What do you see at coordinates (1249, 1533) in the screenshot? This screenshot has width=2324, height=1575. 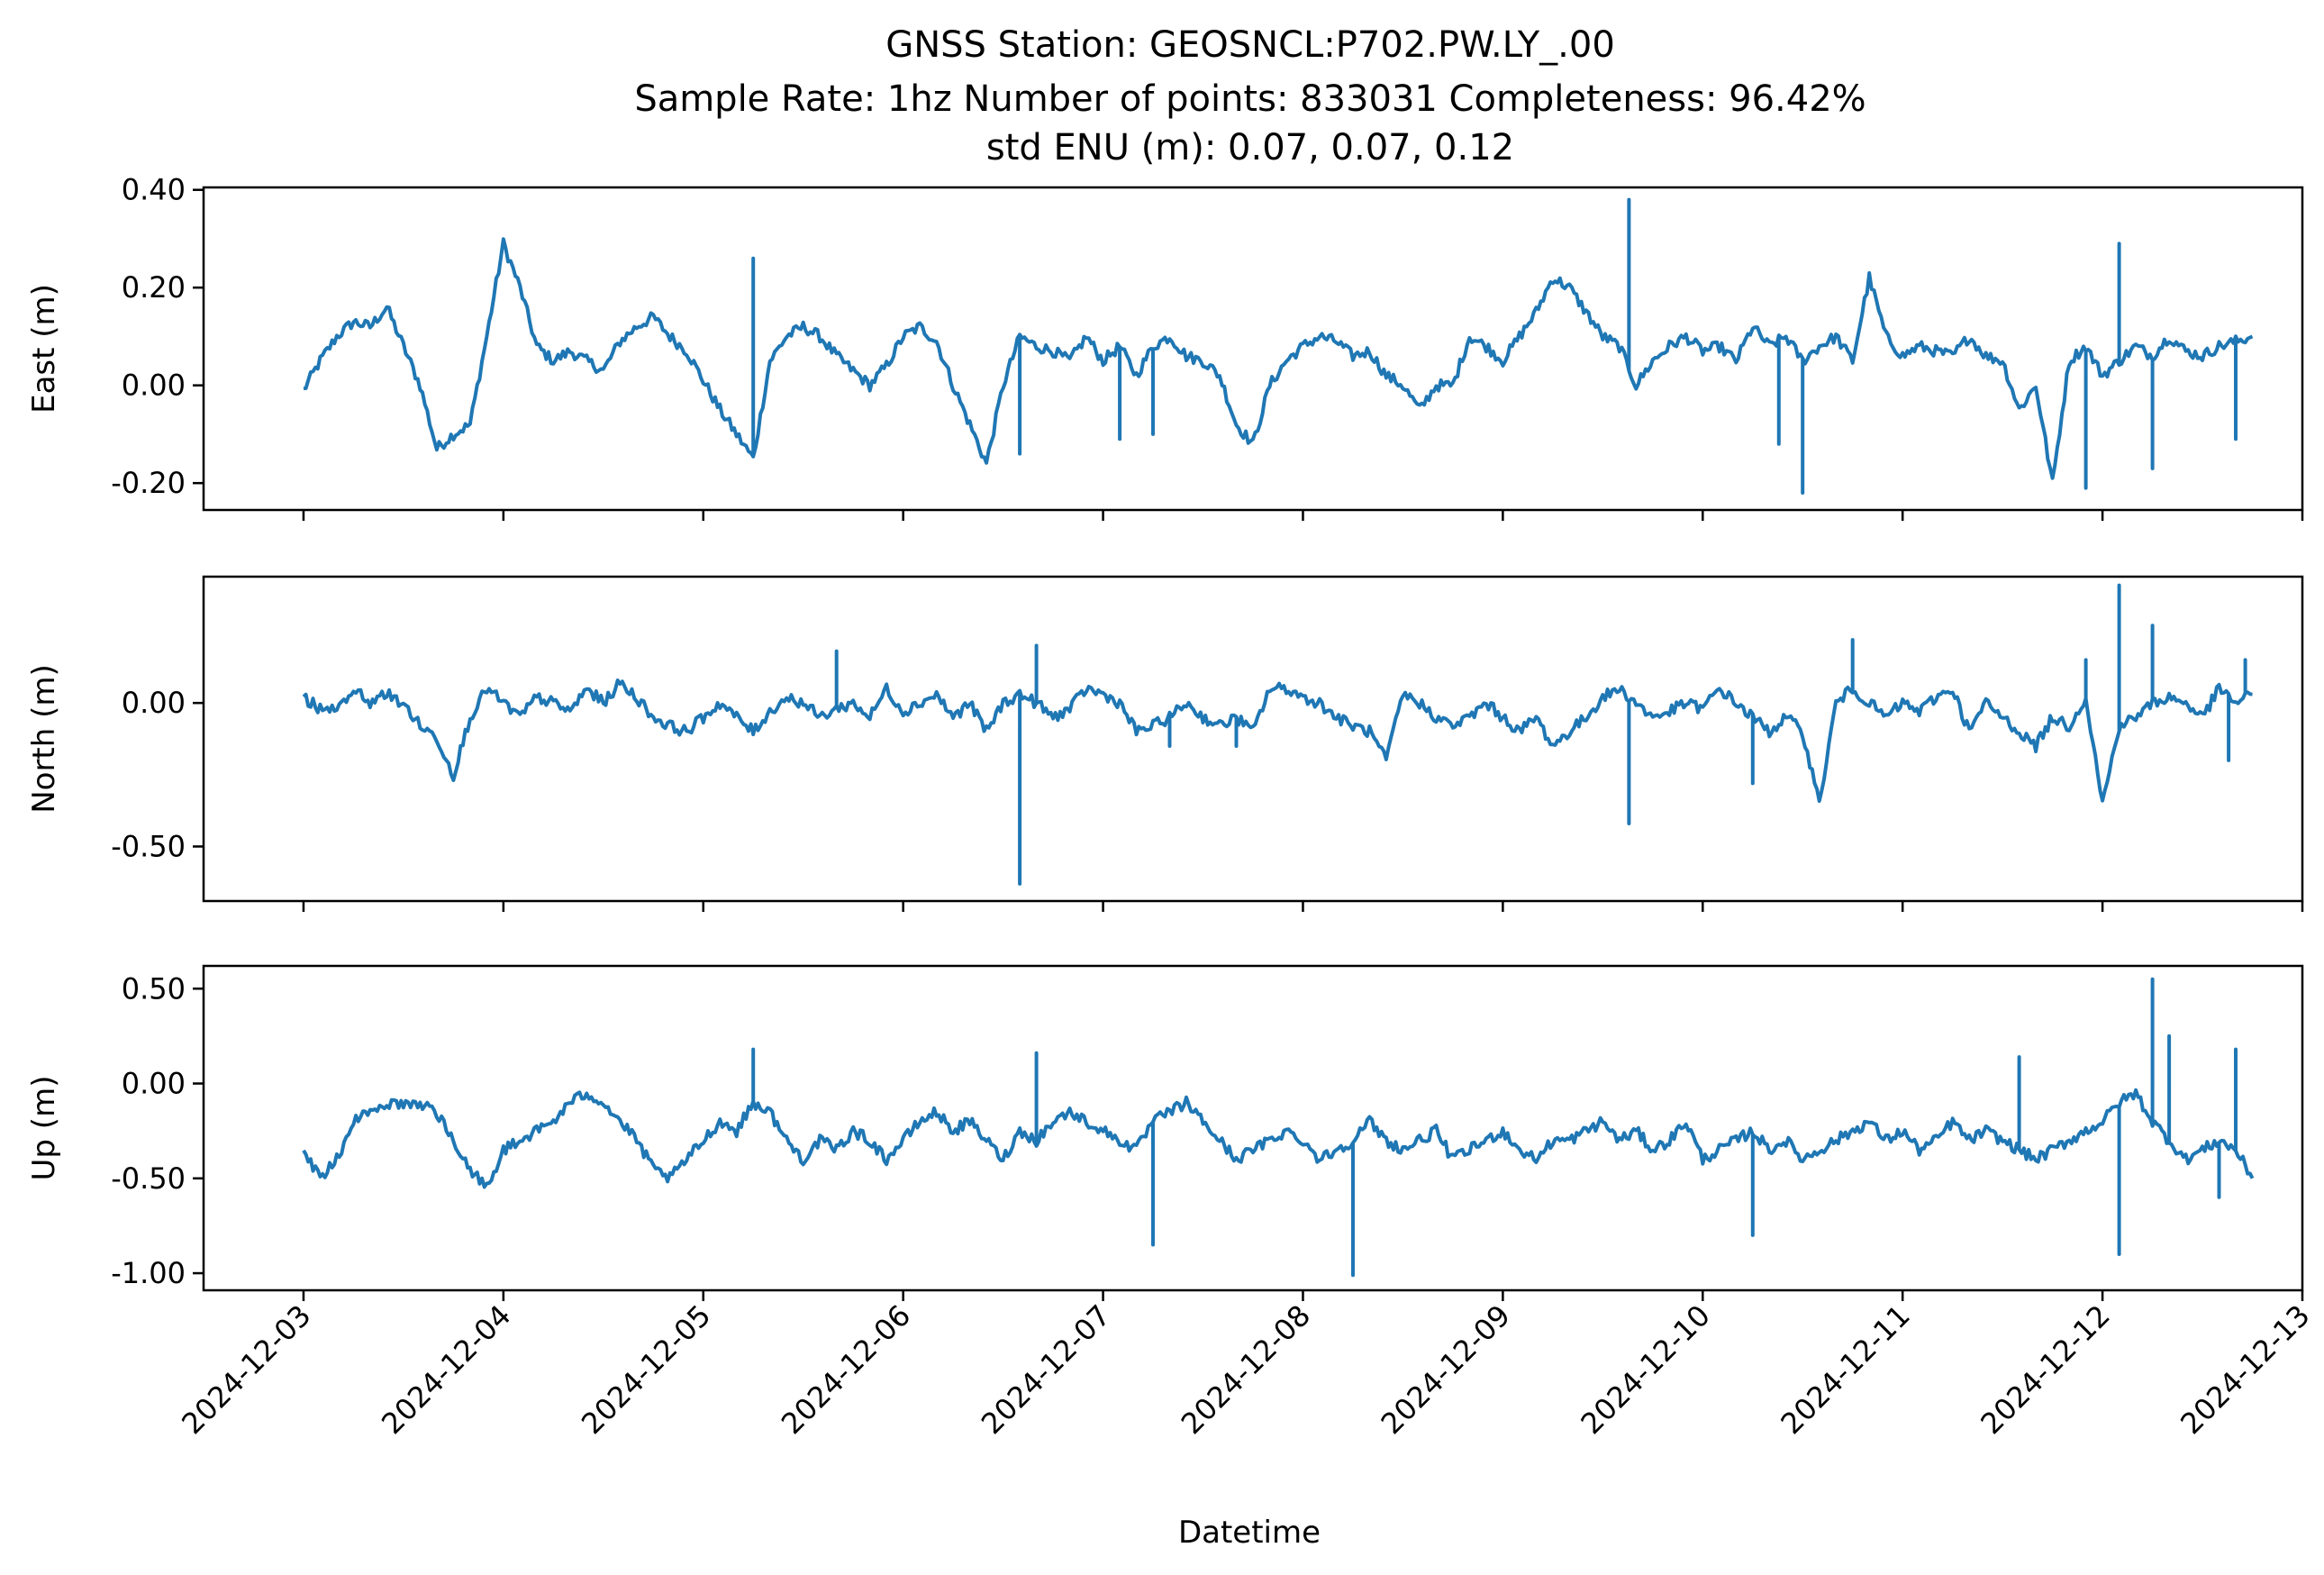 I see `x-axis-label: Datetime` at bounding box center [1249, 1533].